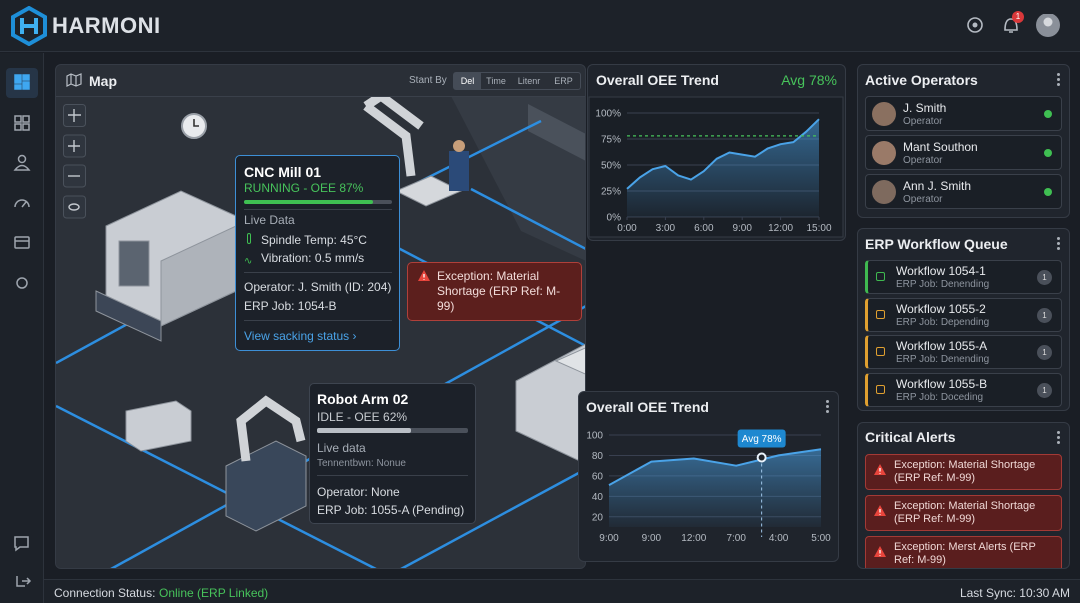 This screenshot has width=1080, height=603. What do you see at coordinates (318, 287) in the screenshot?
I see `operator: Operator: J. Smith (ID: 204)` at bounding box center [318, 287].